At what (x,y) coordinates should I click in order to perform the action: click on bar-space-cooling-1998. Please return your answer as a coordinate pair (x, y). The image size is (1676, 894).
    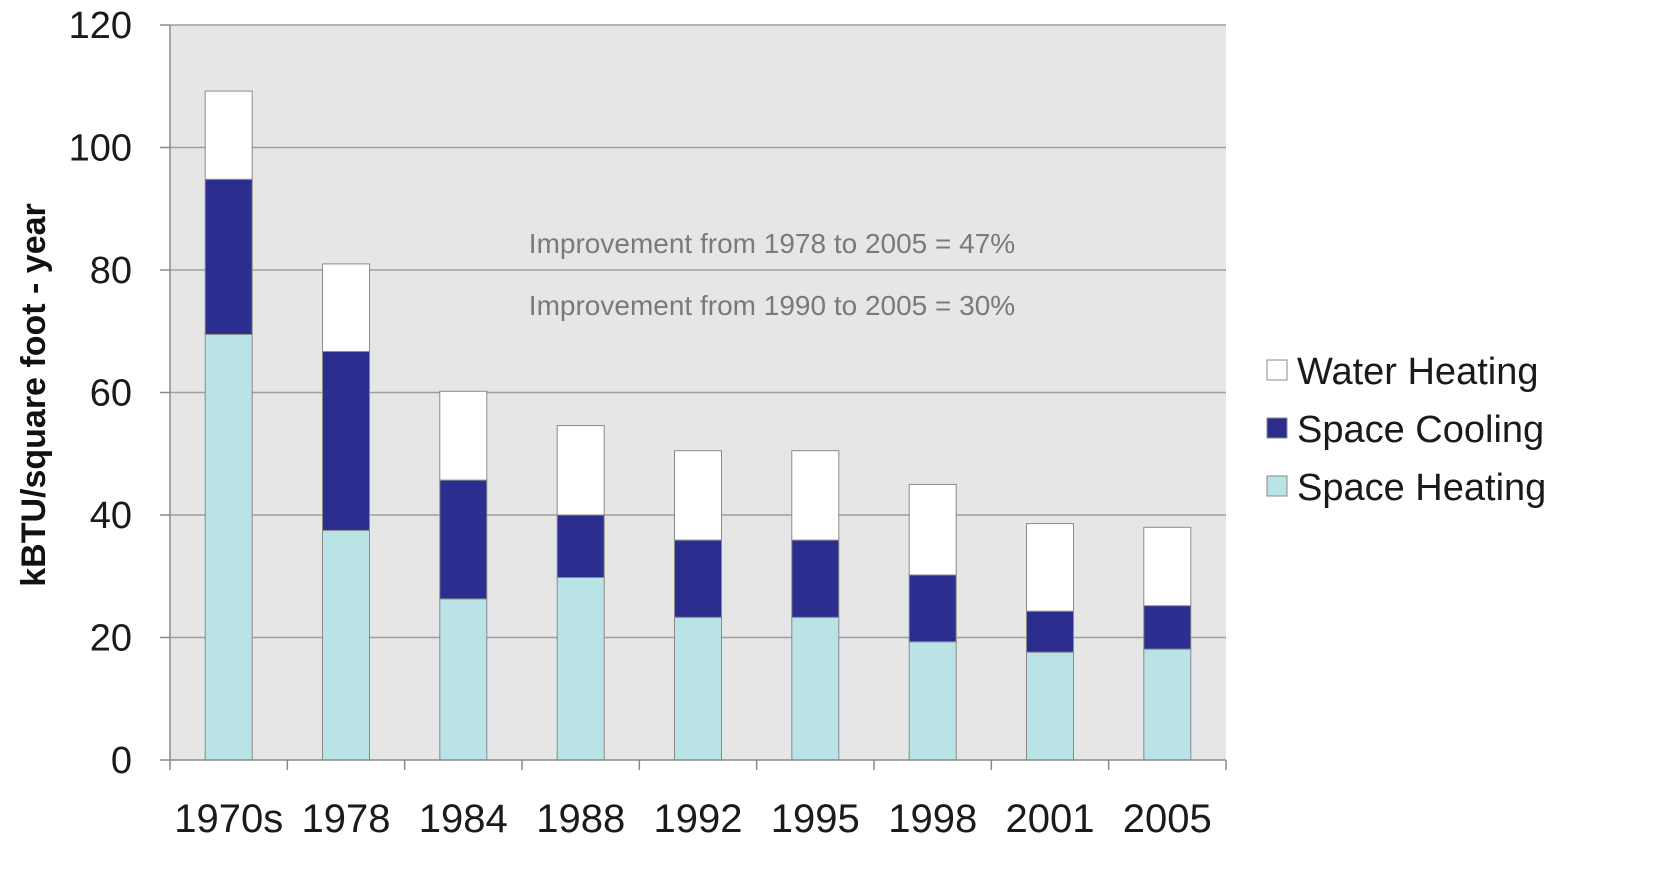
    Looking at the image, I should click on (932, 608).